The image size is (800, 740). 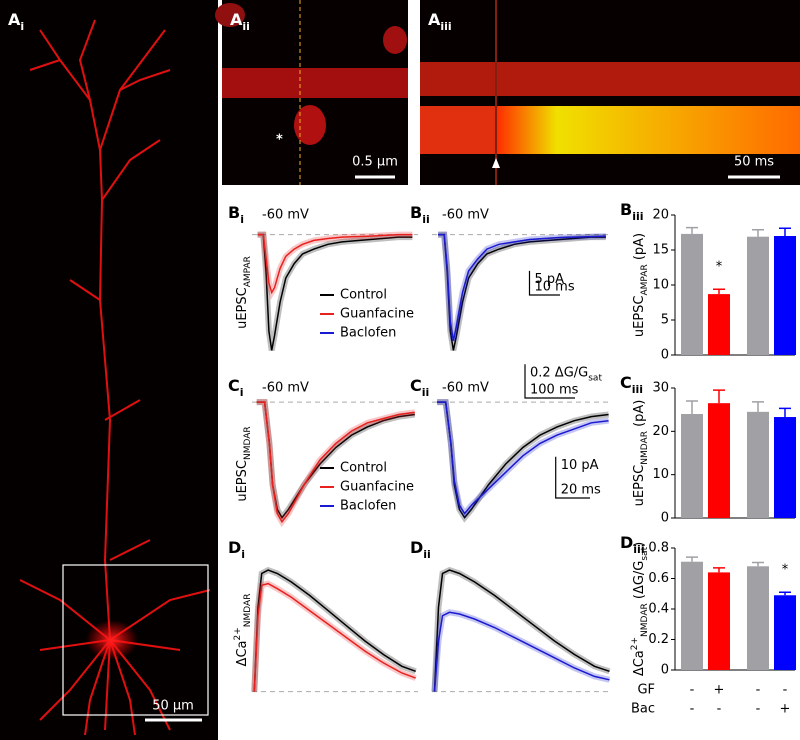 I want to click on y-tick-label: 0.2, so click(x=658, y=639).